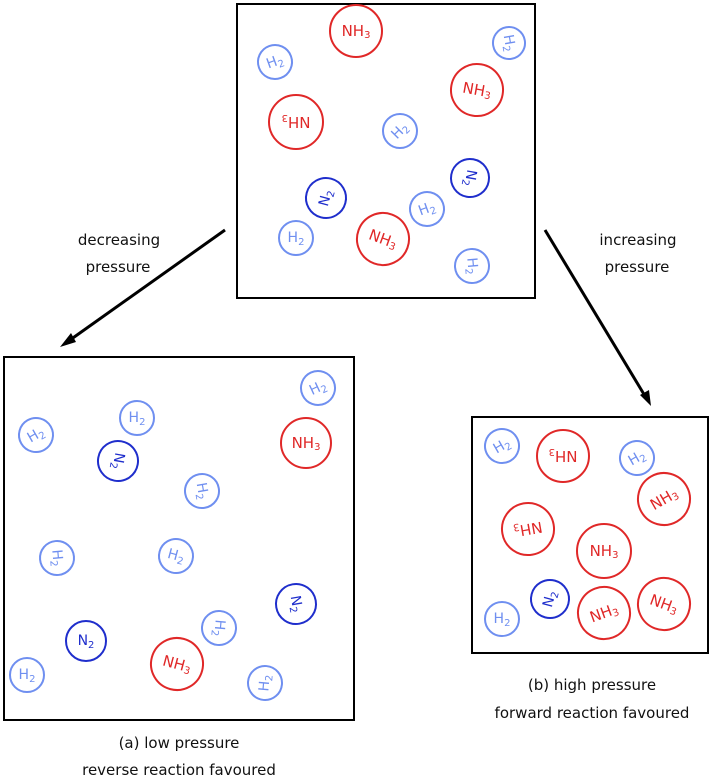 Image resolution: width=713 pixels, height=779 pixels. What do you see at coordinates (143, 287) in the screenshot?
I see `decreasing-pressure-arrow` at bounding box center [143, 287].